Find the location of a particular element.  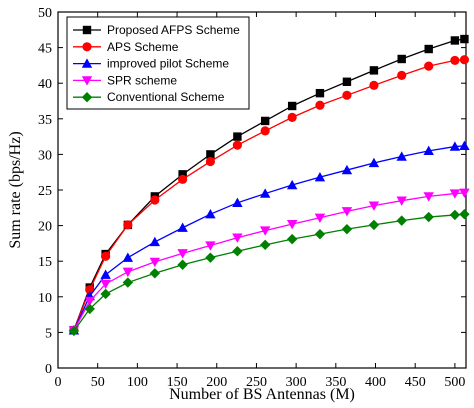

y-tick-label: 10 is located at coordinates (45, 298).